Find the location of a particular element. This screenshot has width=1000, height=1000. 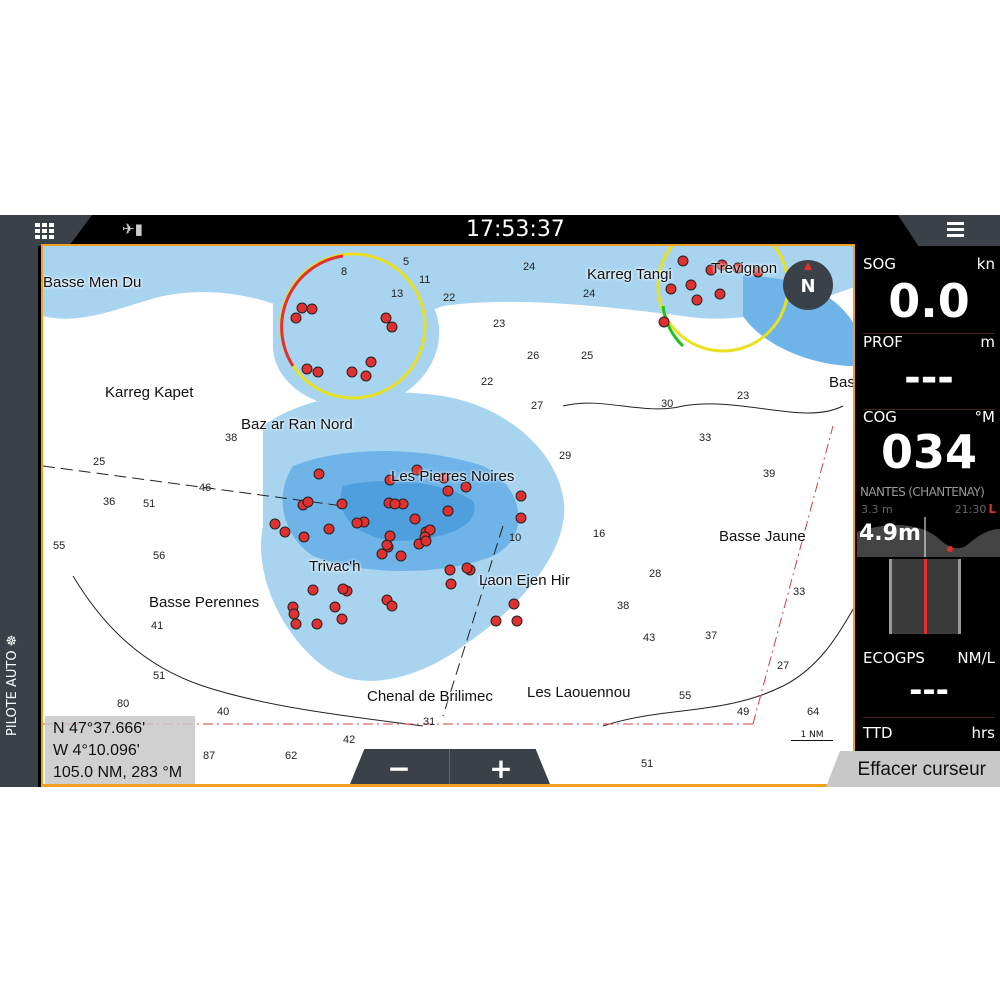

cursor-longitude: W 4°10.096' is located at coordinates (96, 750).